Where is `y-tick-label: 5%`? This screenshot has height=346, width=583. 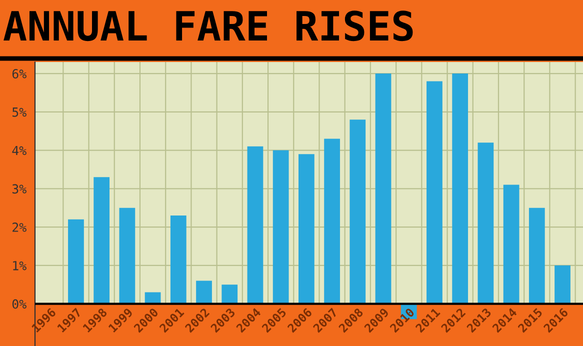 y-tick-label: 5% is located at coordinates (19, 112).